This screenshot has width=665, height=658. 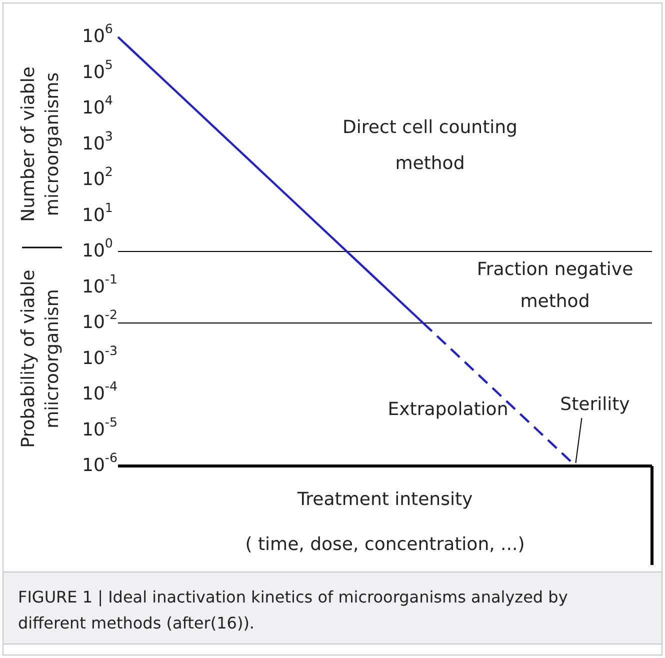 What do you see at coordinates (555, 285) in the screenshot?
I see `annotation: Fraction negative method` at bounding box center [555, 285].